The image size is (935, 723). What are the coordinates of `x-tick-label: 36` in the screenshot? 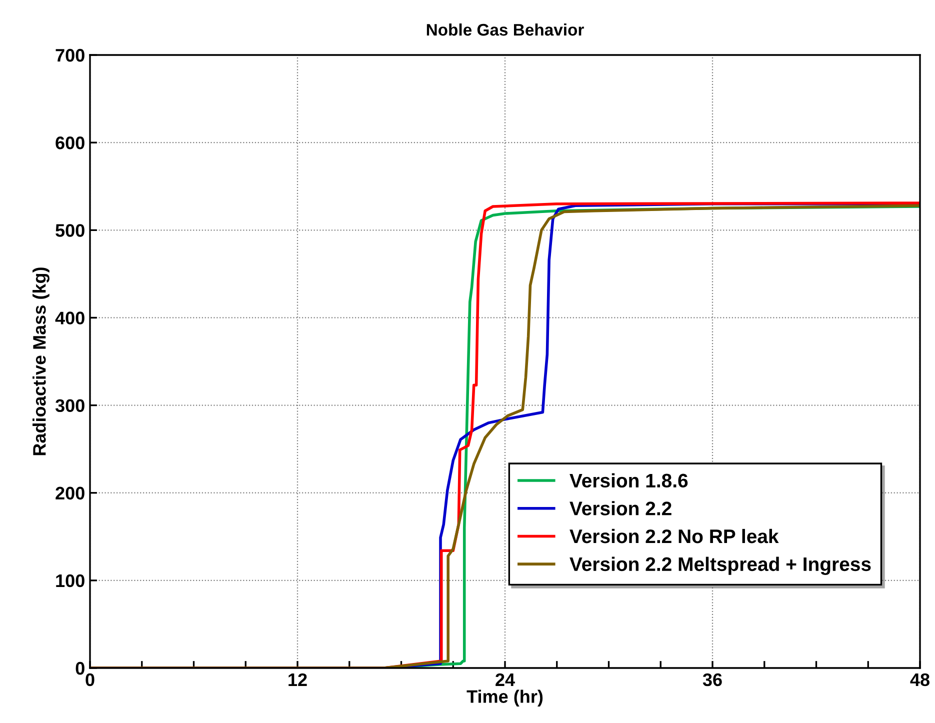 It's located at (712, 679).